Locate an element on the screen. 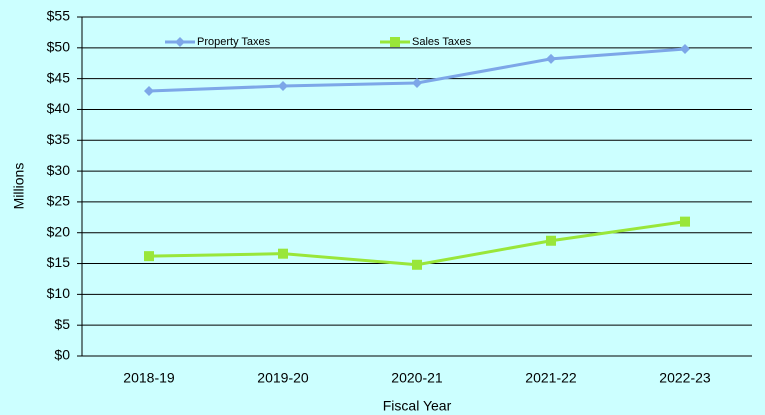  x-tick-label: 2018-19 is located at coordinates (149, 378).